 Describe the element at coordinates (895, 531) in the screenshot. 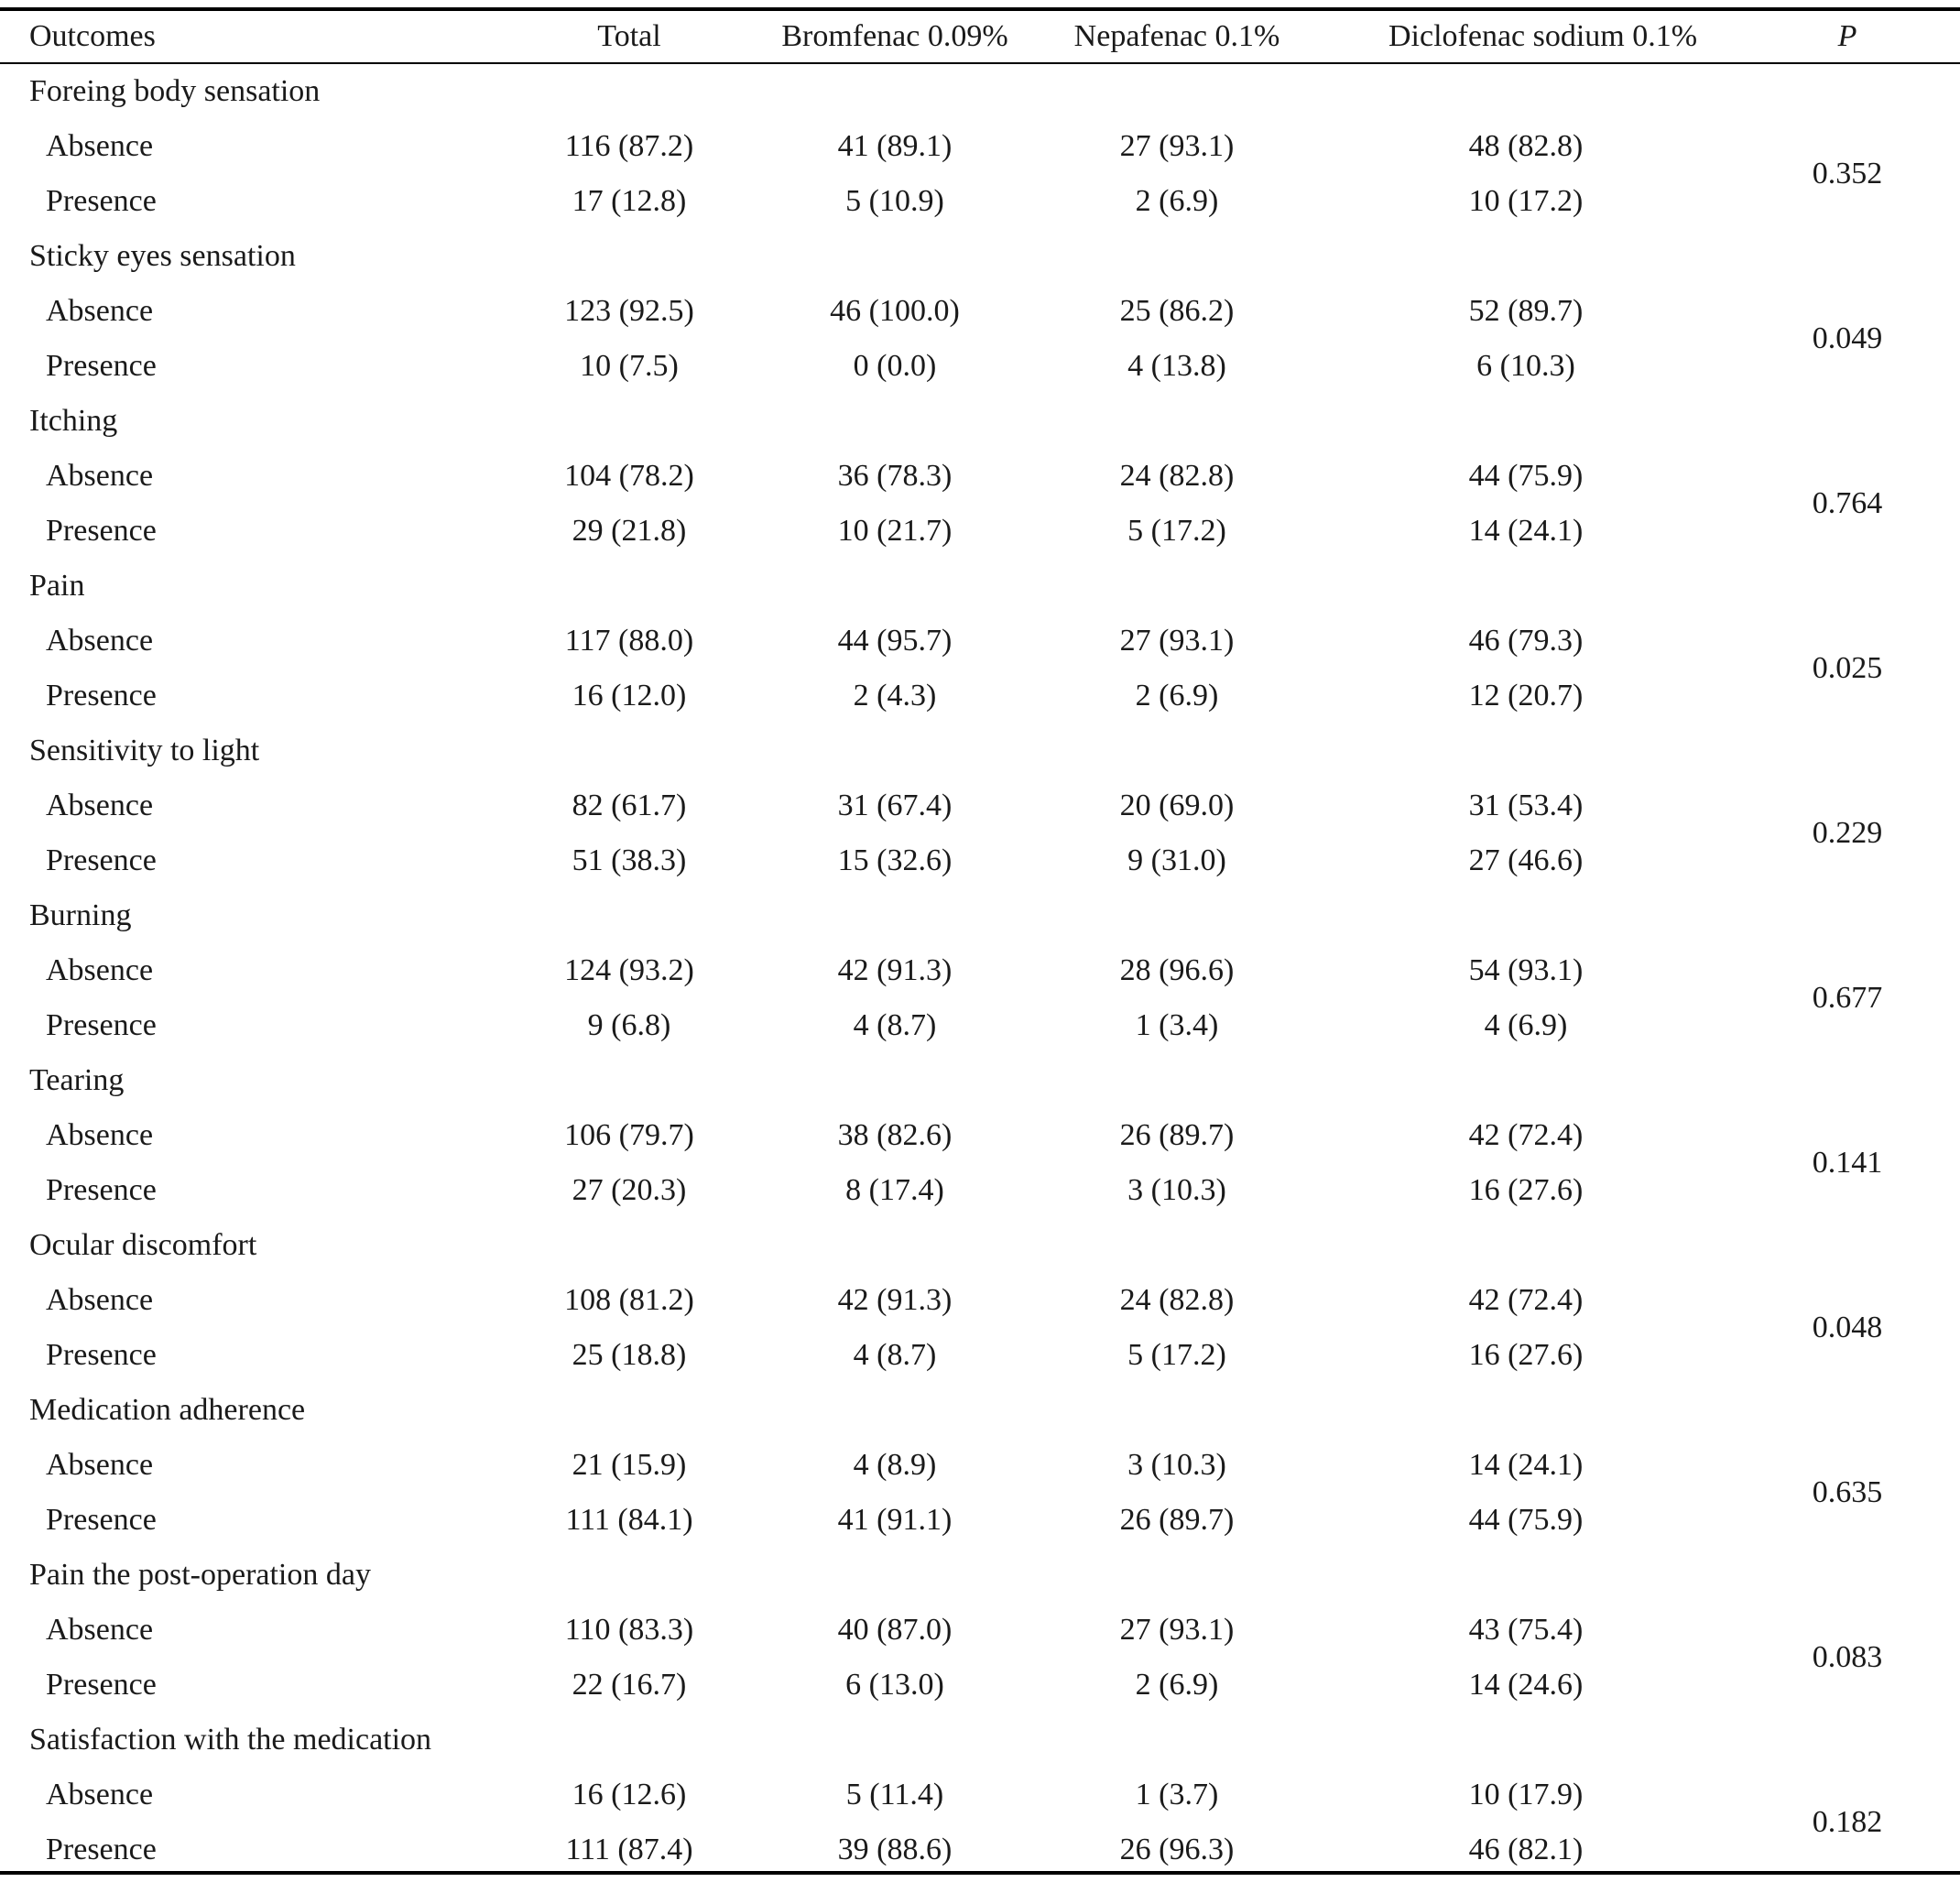

I see `cell-bromfenac: 10 (21.7)` at that location.